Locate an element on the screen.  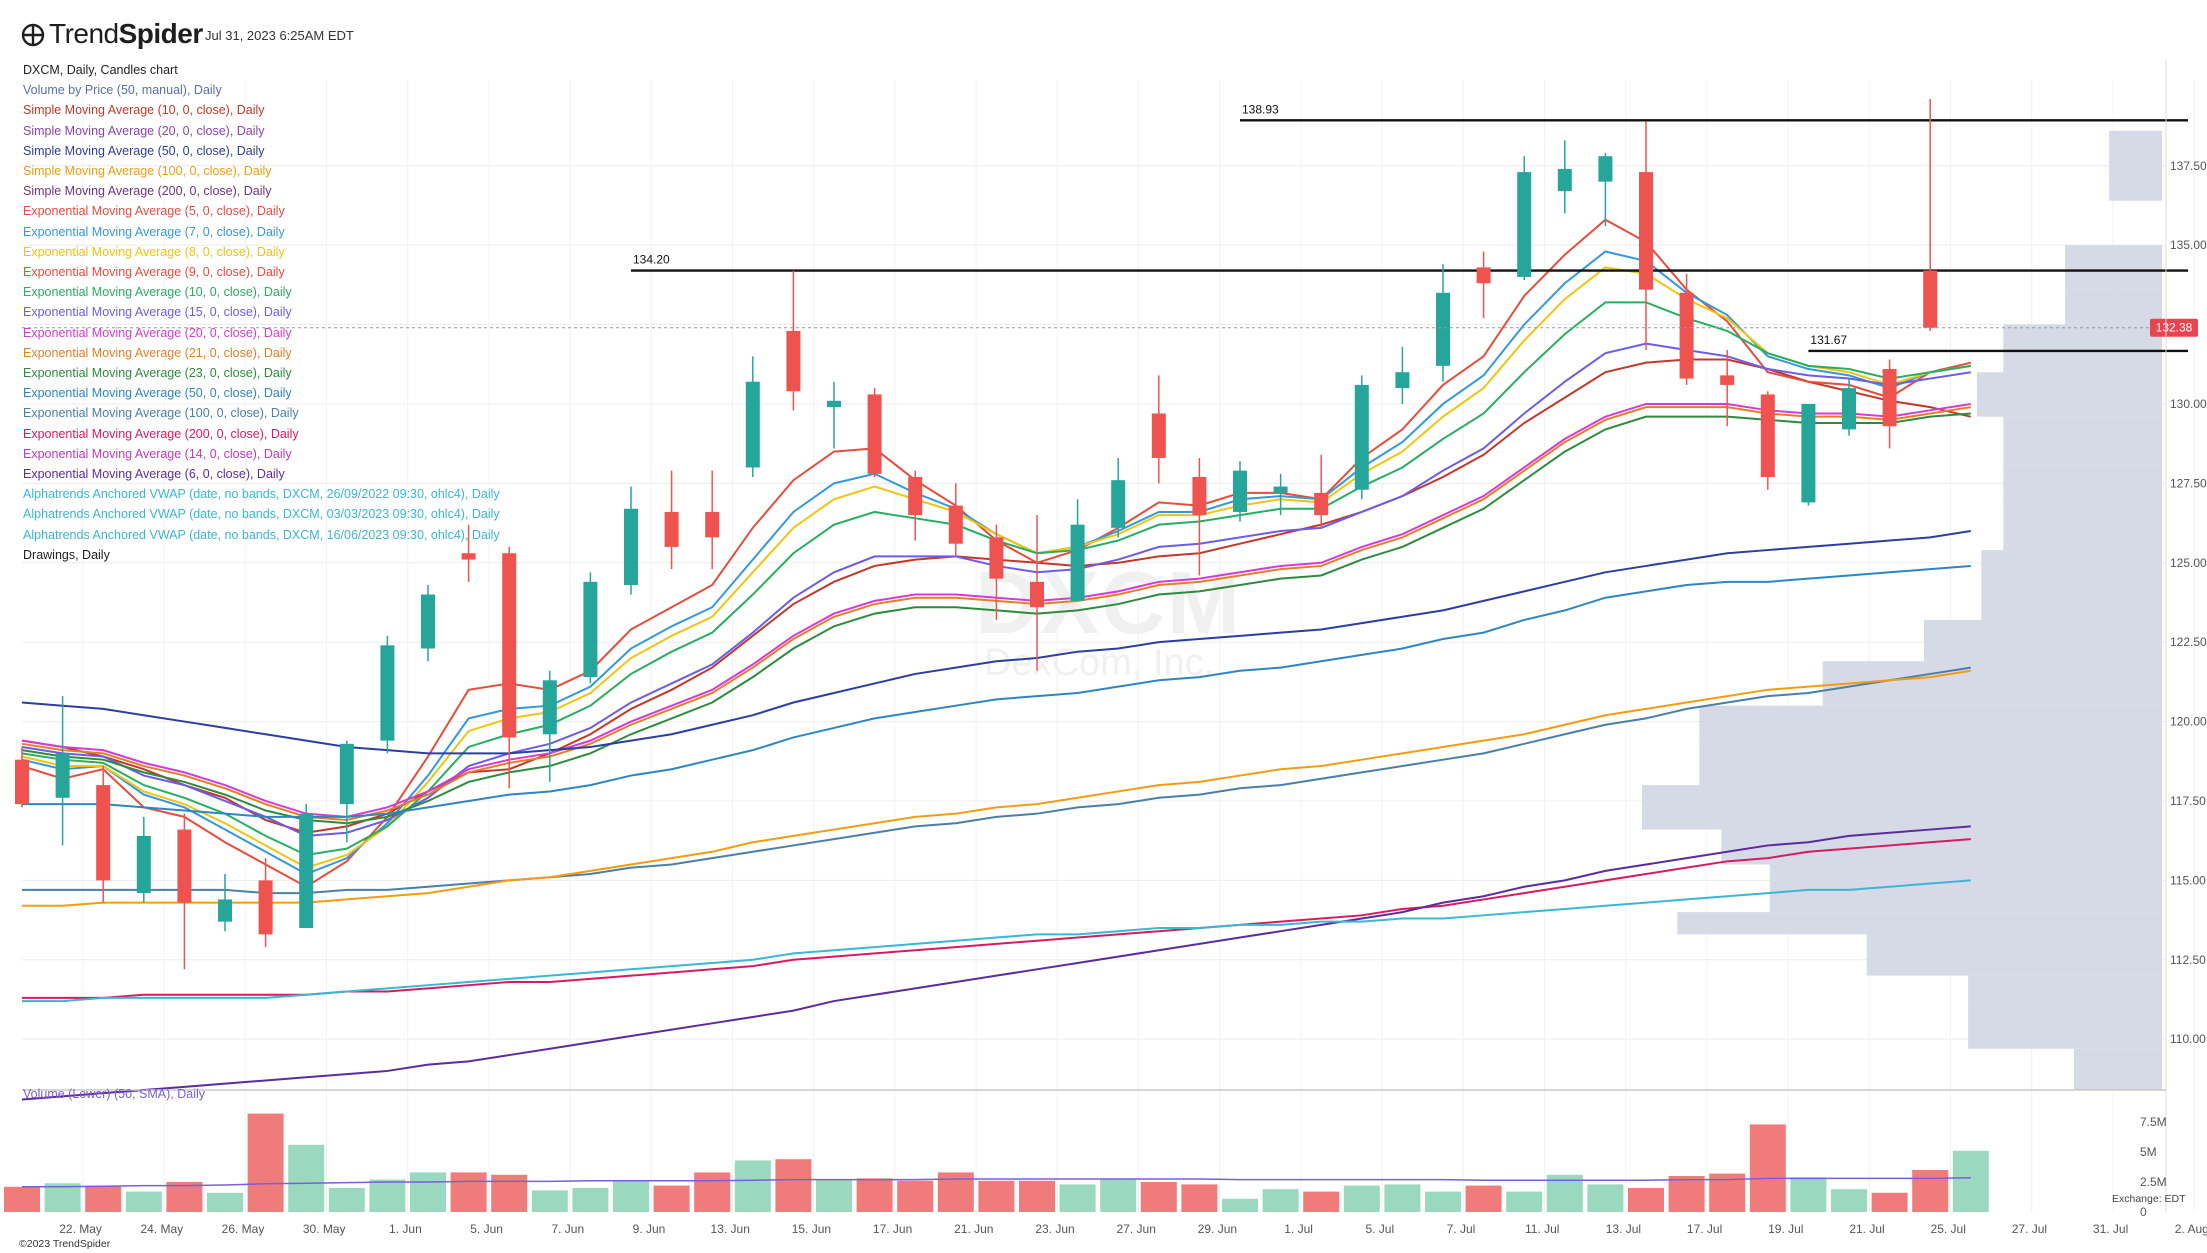
date-tick-label: 31. Jul is located at coordinates (2110, 1229).